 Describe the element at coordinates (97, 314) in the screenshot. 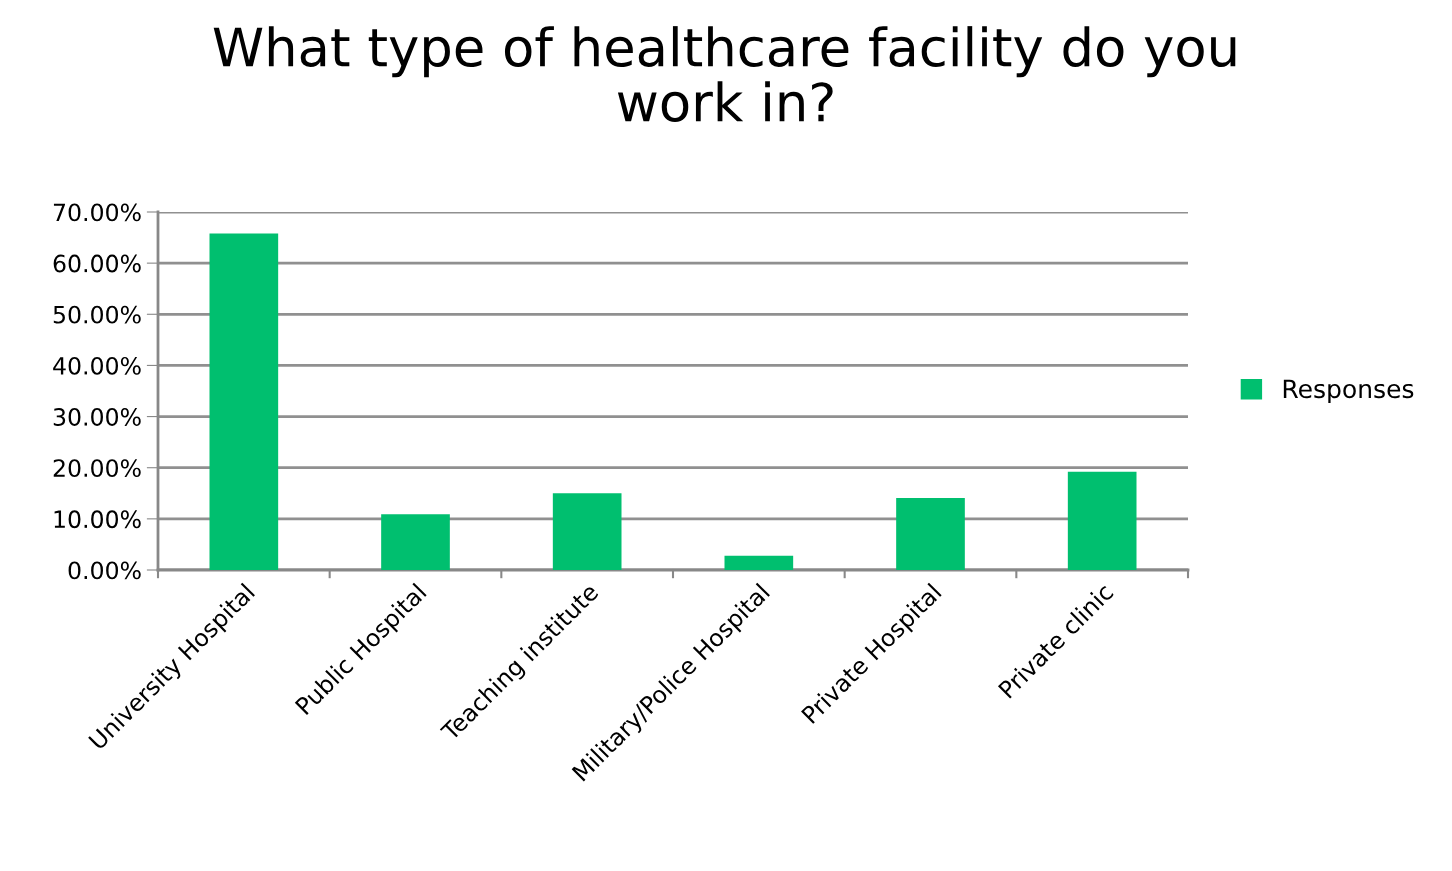

I see `y-tick-label: 50.00%` at that location.